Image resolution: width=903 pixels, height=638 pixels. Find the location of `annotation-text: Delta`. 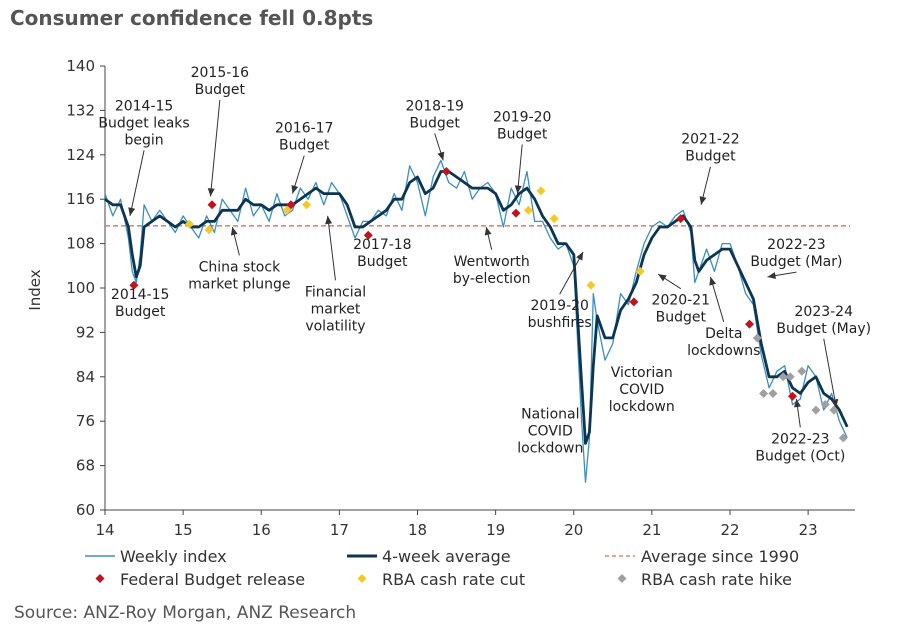

annotation-text: Delta is located at coordinates (723, 334).